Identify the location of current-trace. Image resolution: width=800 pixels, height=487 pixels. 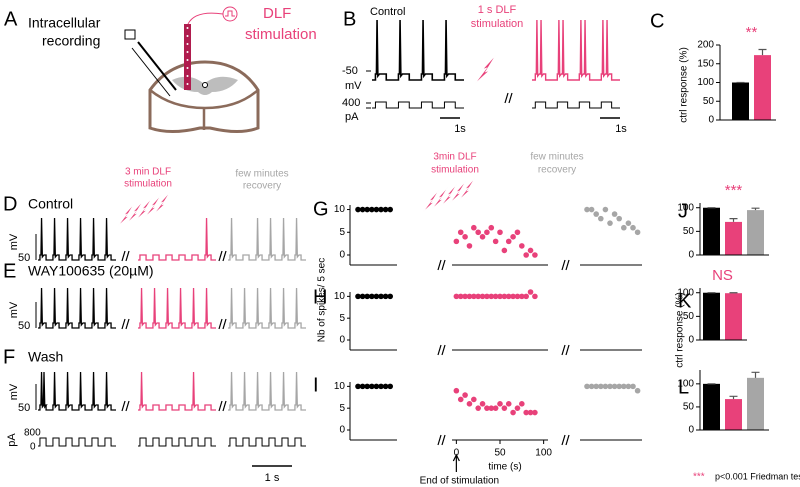
(267, 442).